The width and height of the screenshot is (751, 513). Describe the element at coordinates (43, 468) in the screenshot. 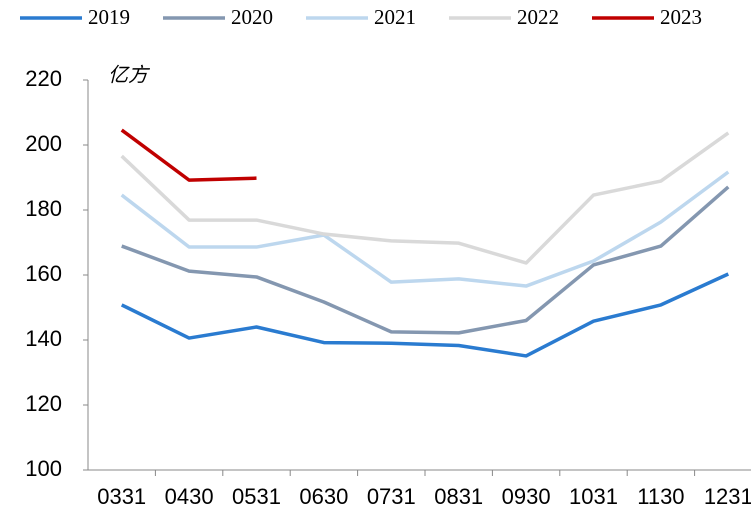

I see `y-tick-label: 100` at that location.